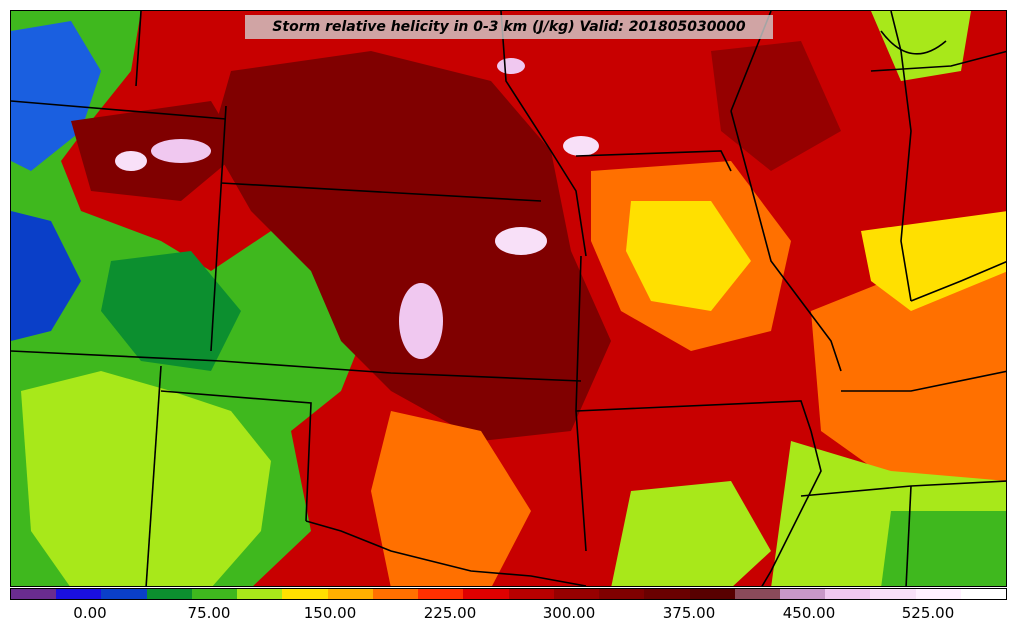  Describe the element at coordinates (776, 106) in the screenshot. I see `field-maroon-east` at that location.